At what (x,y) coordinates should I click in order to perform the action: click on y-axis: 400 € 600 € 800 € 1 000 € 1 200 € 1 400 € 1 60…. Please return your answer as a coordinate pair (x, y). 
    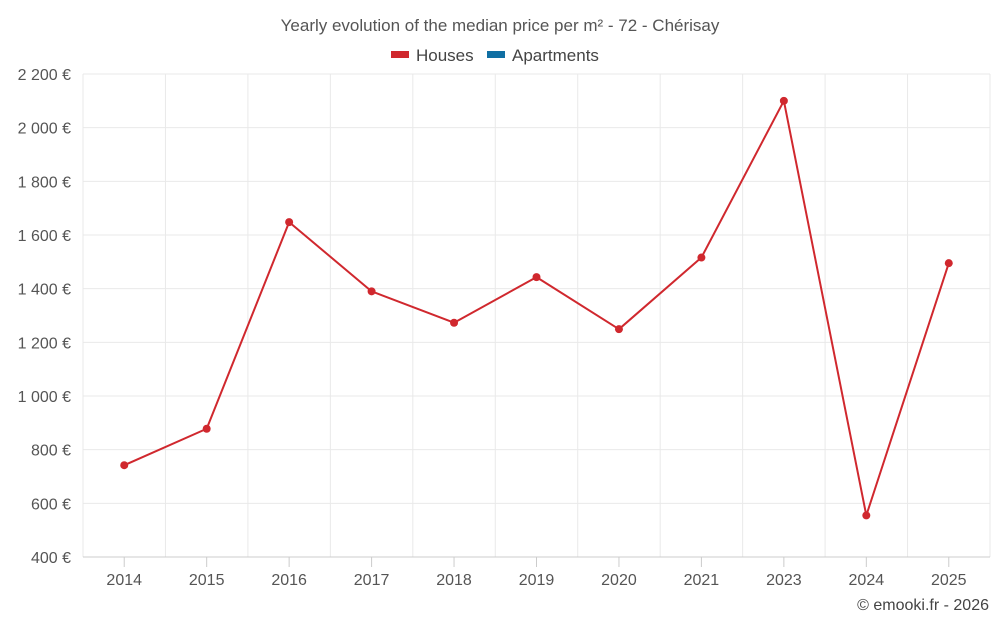
    Looking at the image, I should click on (44, 317).